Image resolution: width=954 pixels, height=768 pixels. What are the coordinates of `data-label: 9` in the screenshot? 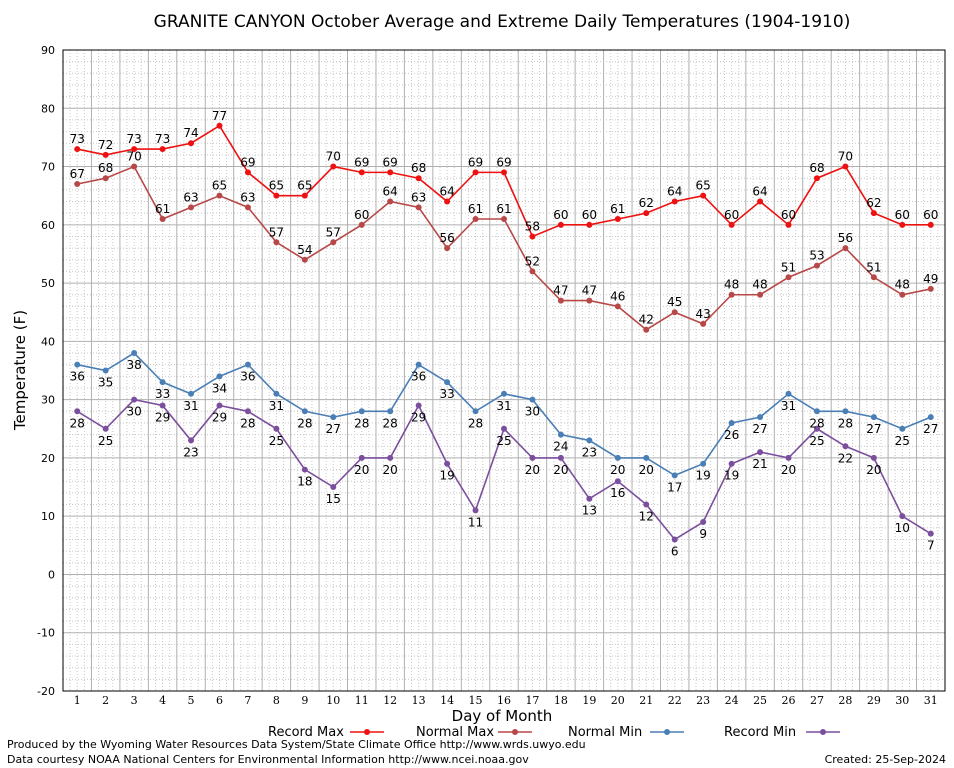 It's located at (703, 534).